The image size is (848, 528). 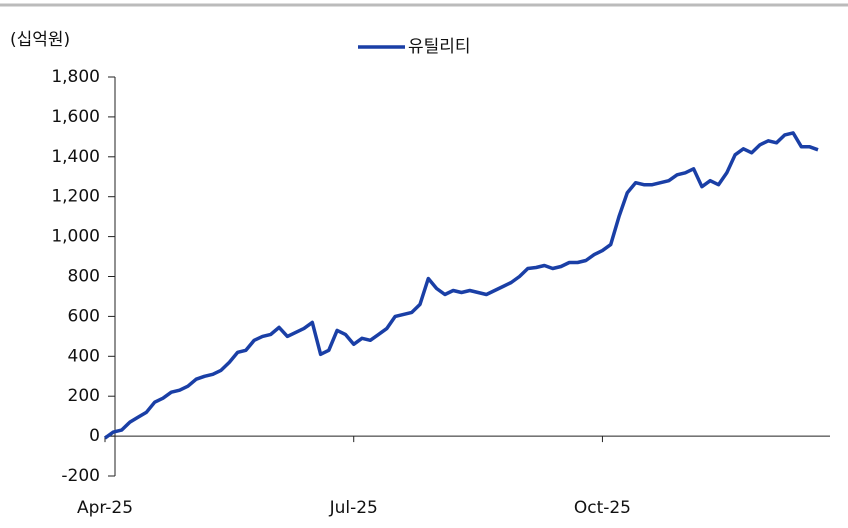 I want to click on y-tick-label: 1,800, so click(x=75, y=77).